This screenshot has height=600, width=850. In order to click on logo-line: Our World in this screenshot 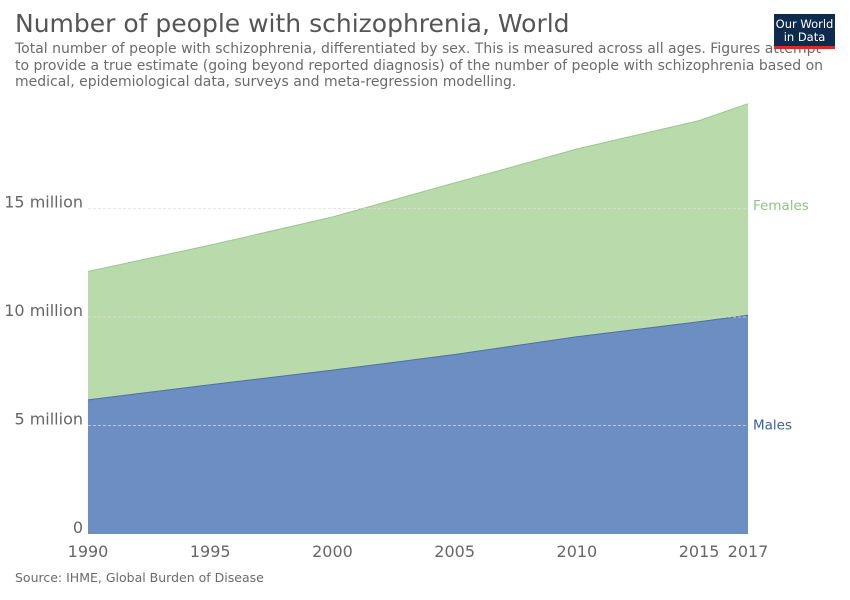, I will do `click(804, 24)`.